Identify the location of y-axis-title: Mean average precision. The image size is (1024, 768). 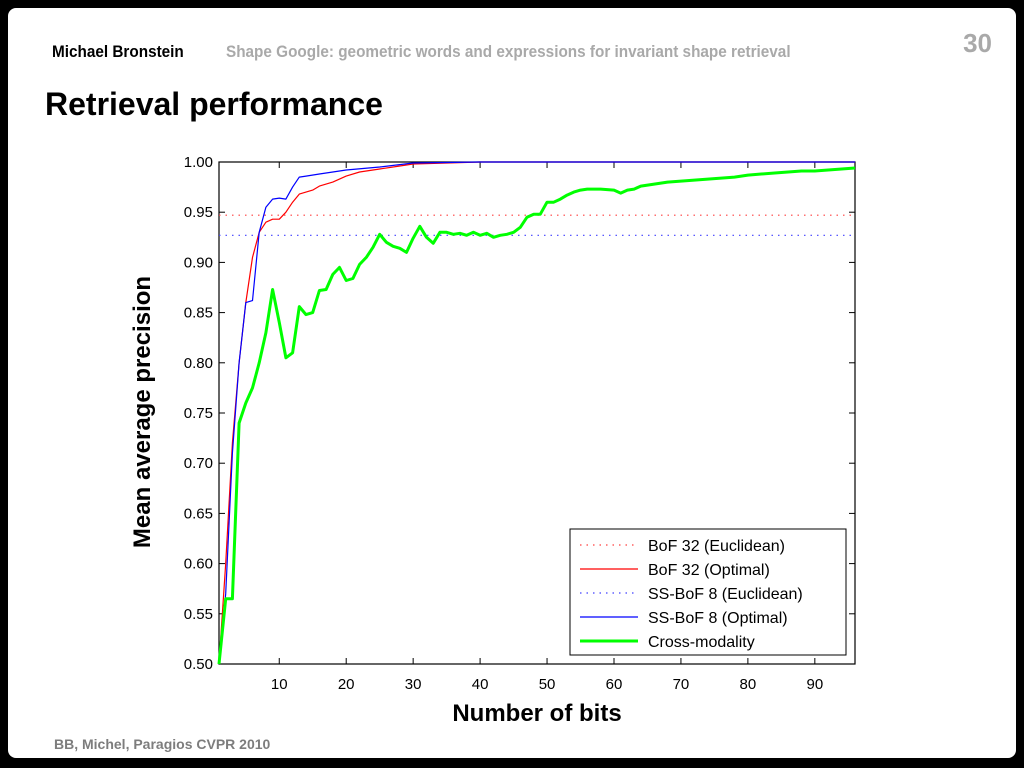
(142, 412).